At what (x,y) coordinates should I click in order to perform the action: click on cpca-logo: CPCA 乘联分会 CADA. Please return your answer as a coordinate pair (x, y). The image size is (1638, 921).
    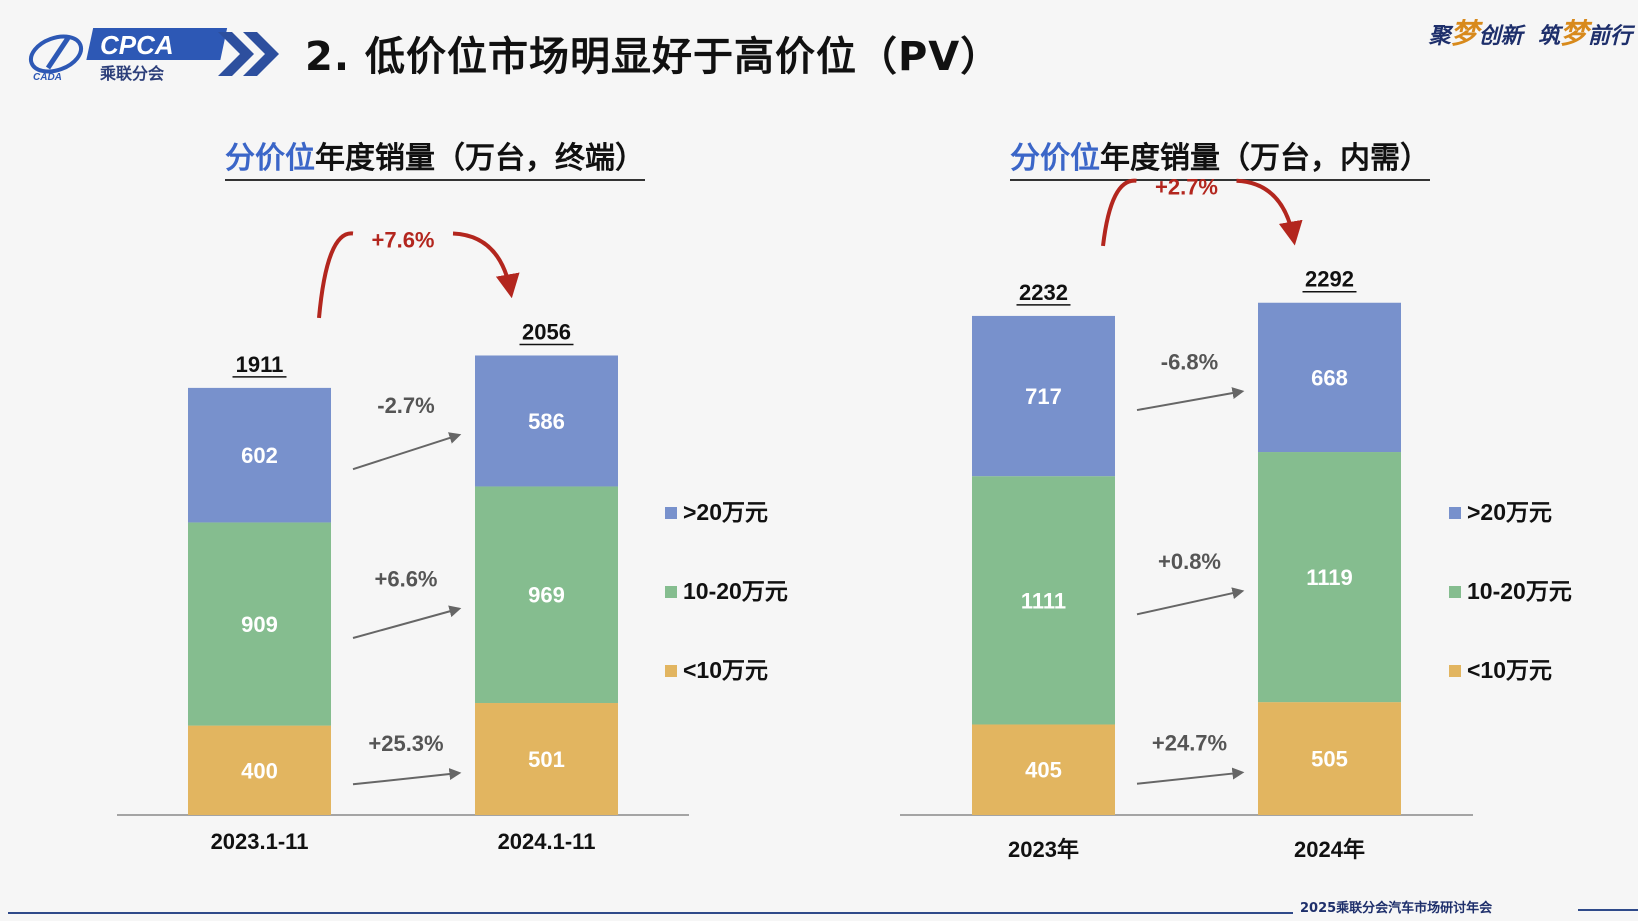
    Looking at the image, I should click on (153, 55).